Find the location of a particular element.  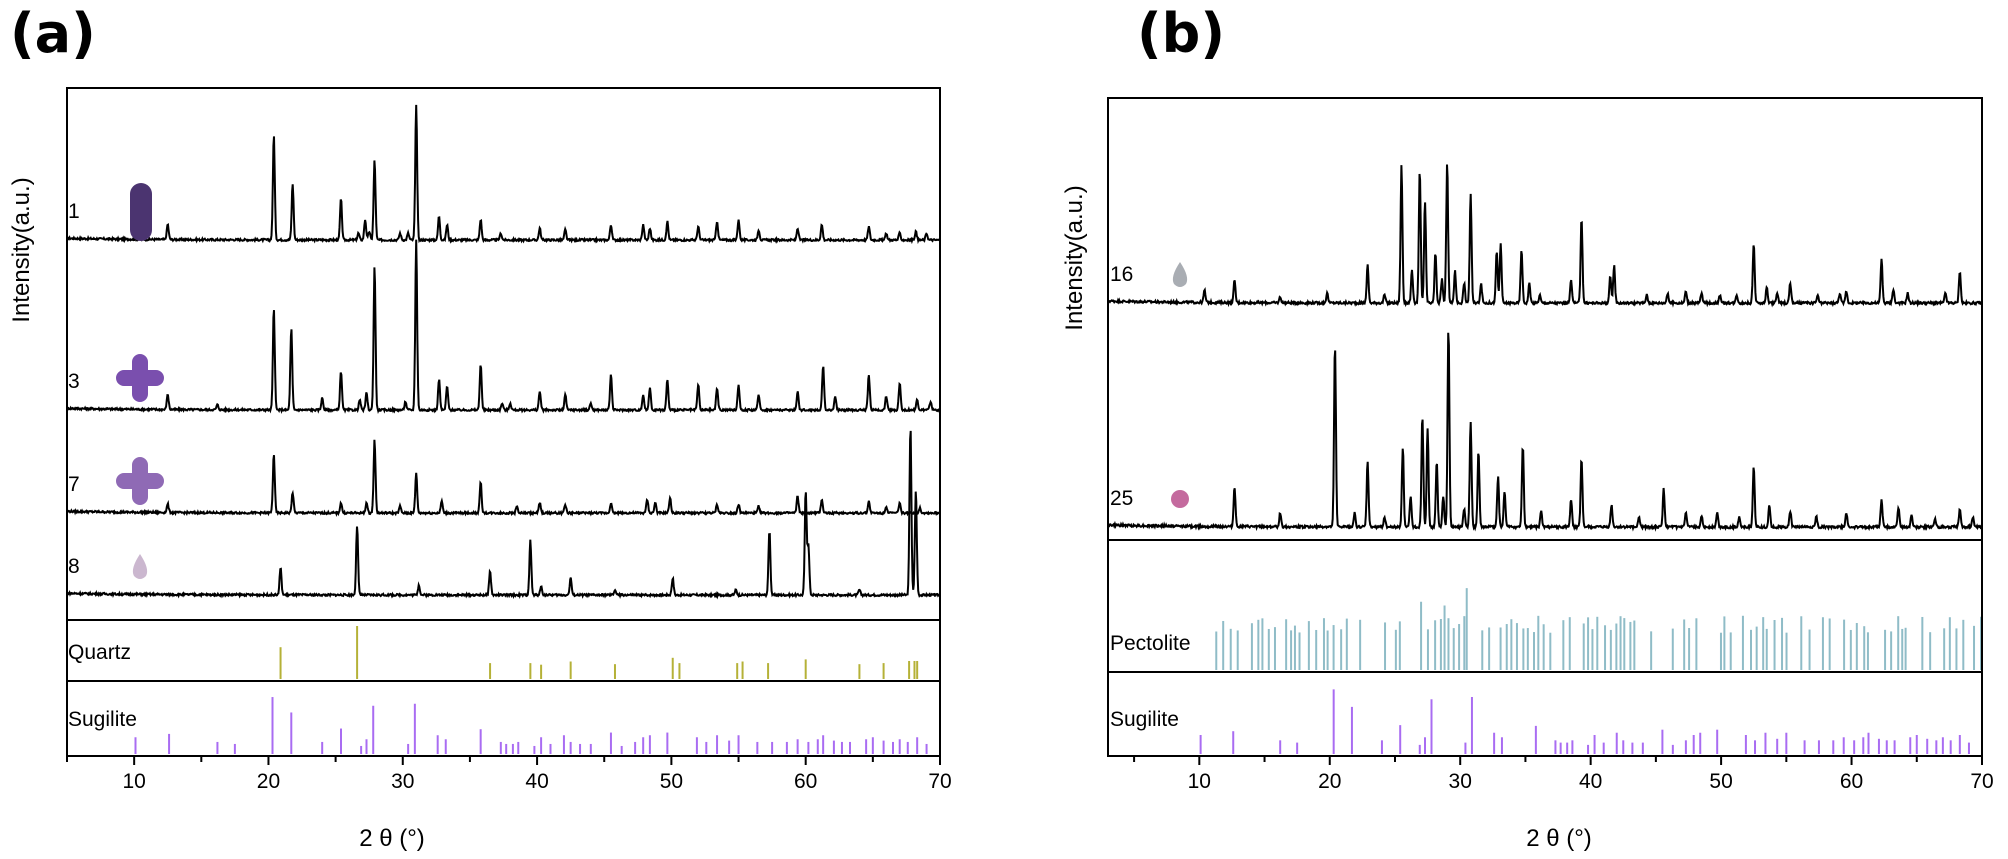

reference-label-pectolite: Pectolite is located at coordinates (1150, 643).